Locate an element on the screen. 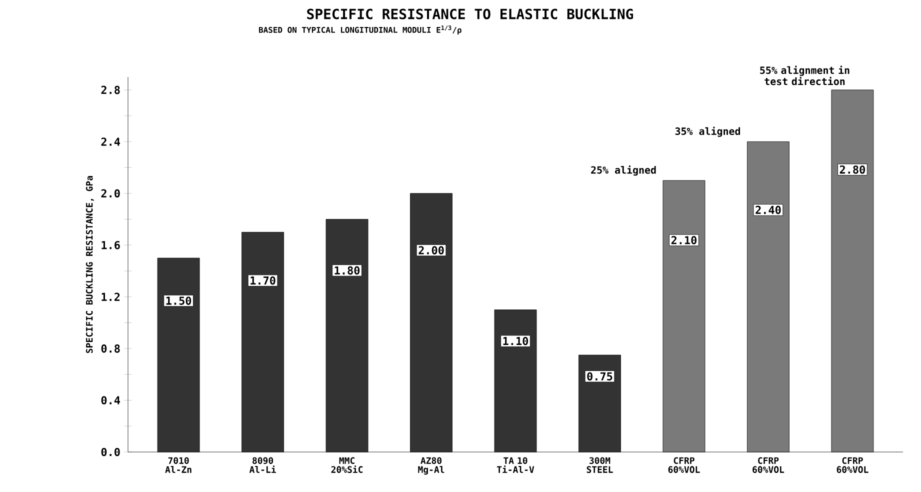  data-label: 1.10 is located at coordinates (515, 341).